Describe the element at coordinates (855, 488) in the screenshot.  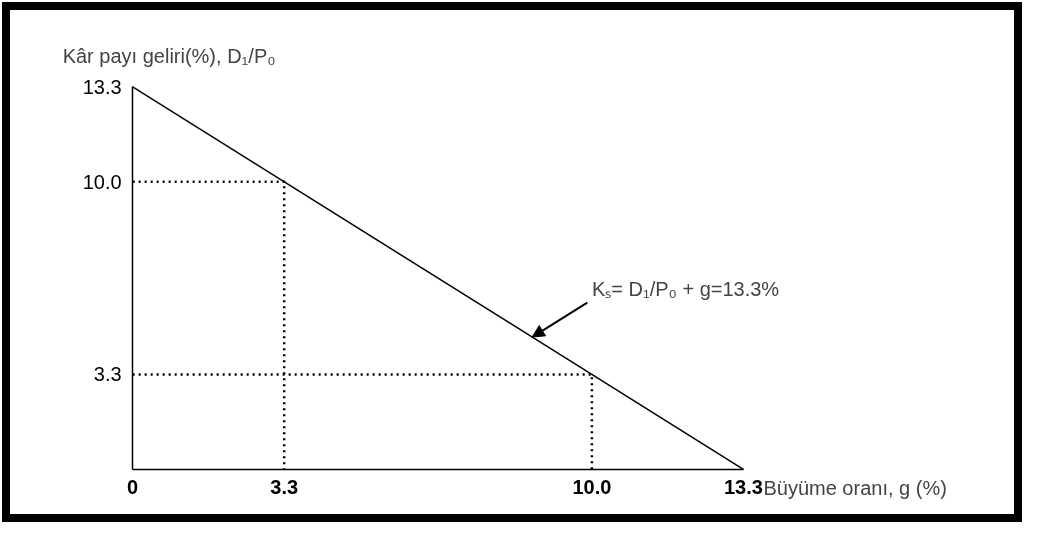
I see `x-axis-title: Büyüme oranı, g (%)` at that location.